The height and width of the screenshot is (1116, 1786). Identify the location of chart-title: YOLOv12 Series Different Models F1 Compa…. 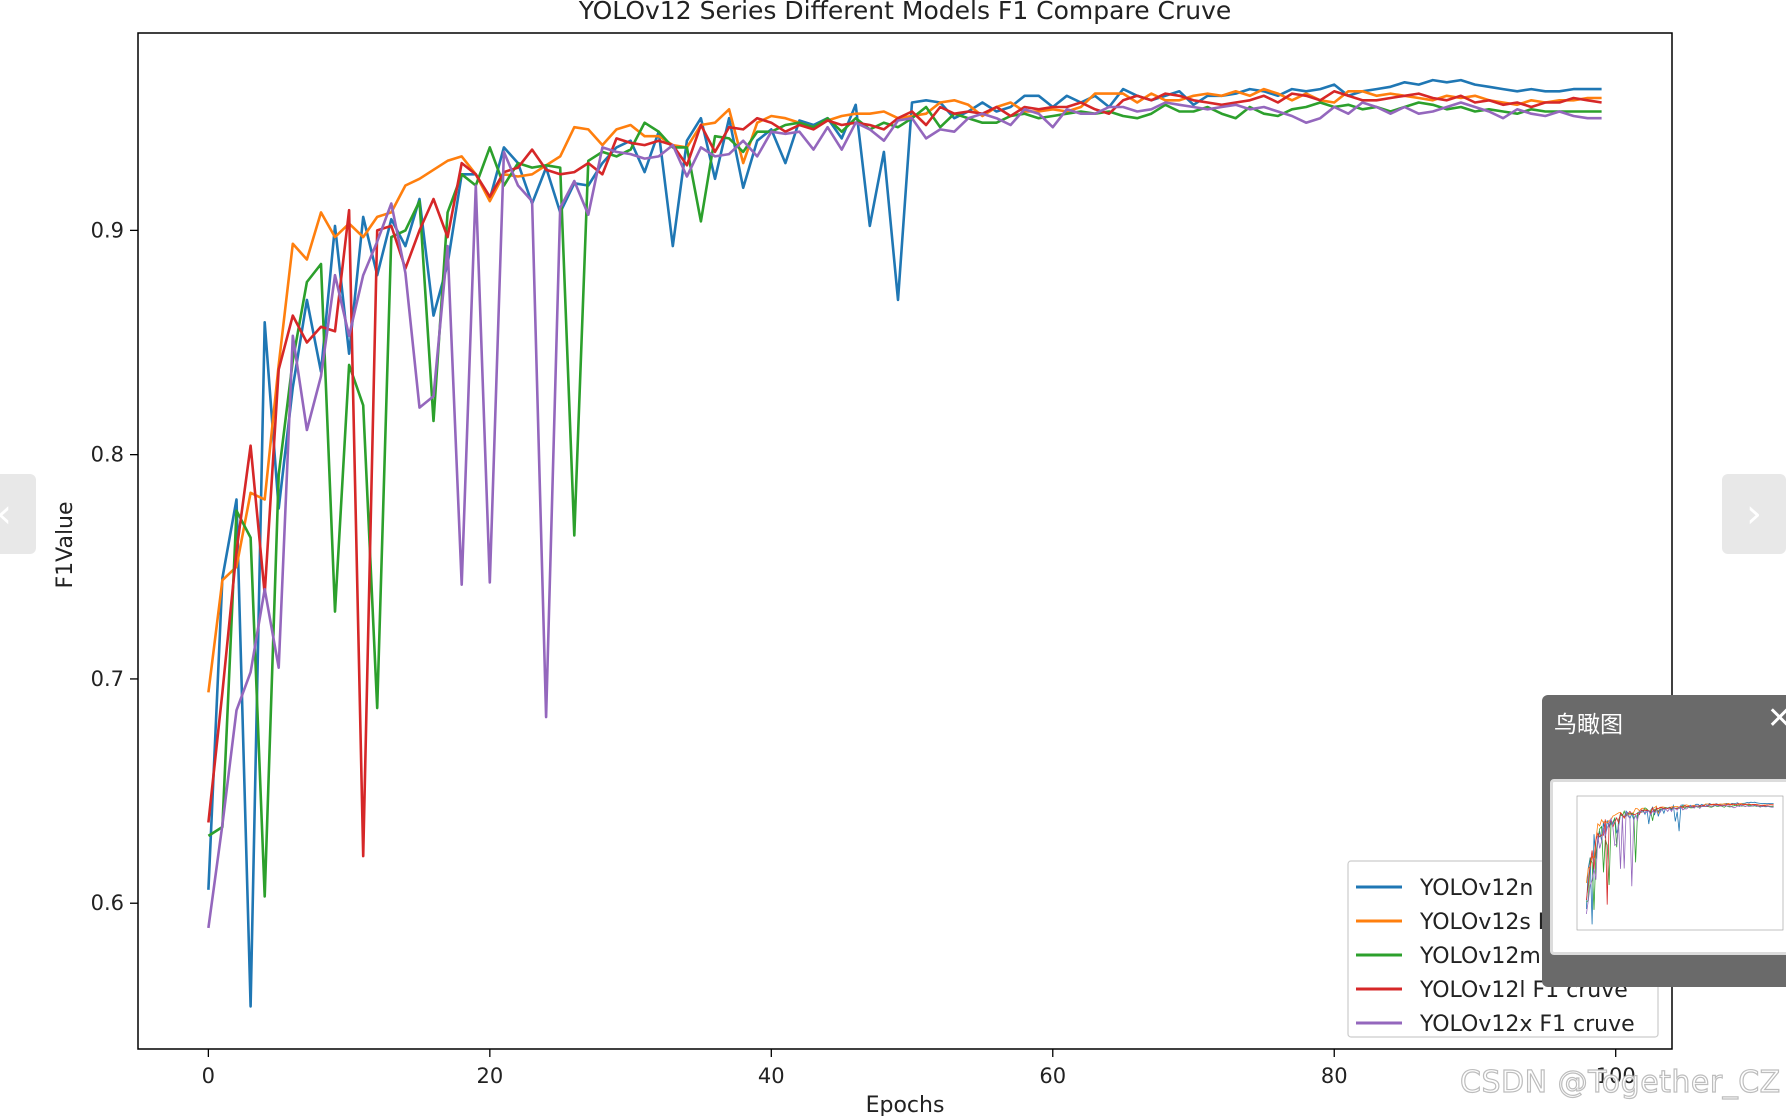
(905, 12).